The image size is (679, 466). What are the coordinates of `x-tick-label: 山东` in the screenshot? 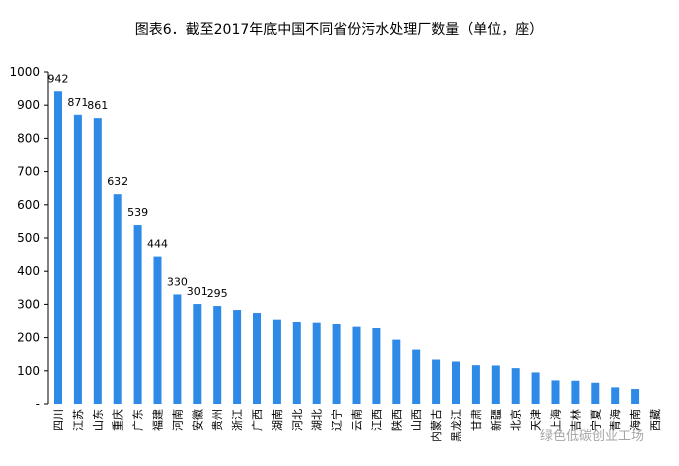 It's located at (98, 420).